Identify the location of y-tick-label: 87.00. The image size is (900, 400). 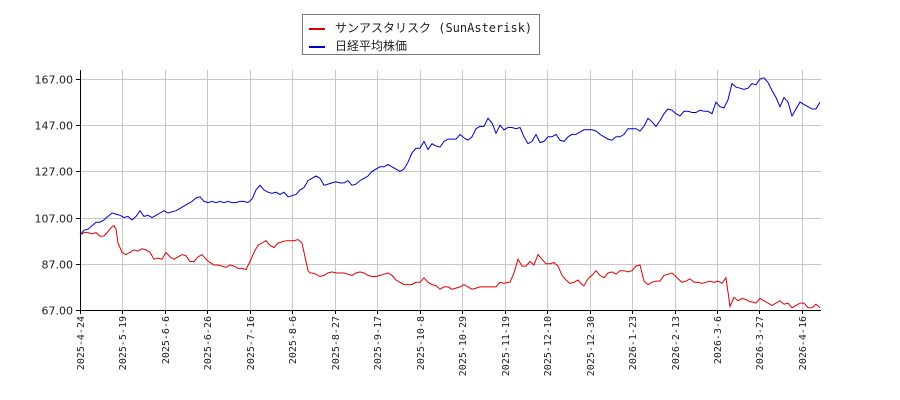
(58, 265).